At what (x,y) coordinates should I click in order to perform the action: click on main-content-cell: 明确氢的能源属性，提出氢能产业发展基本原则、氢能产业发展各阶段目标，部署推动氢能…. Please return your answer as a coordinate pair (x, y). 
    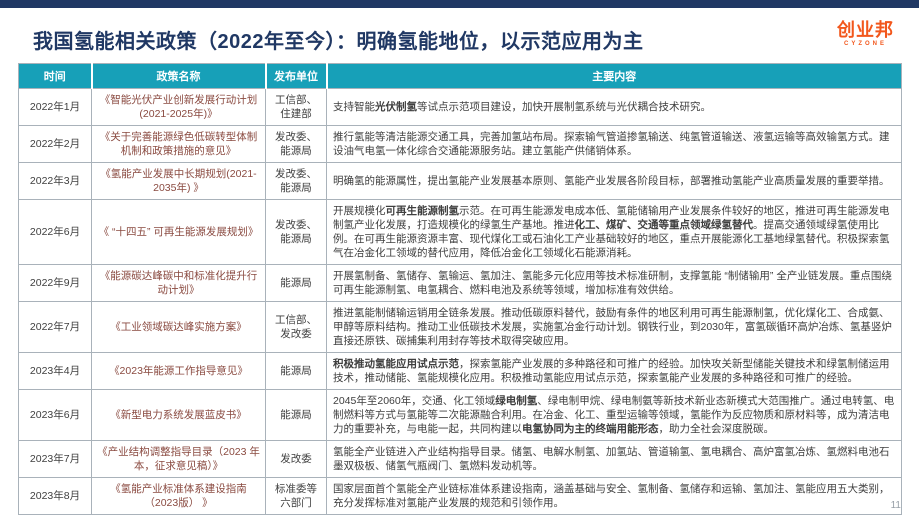
    Looking at the image, I should click on (614, 181).